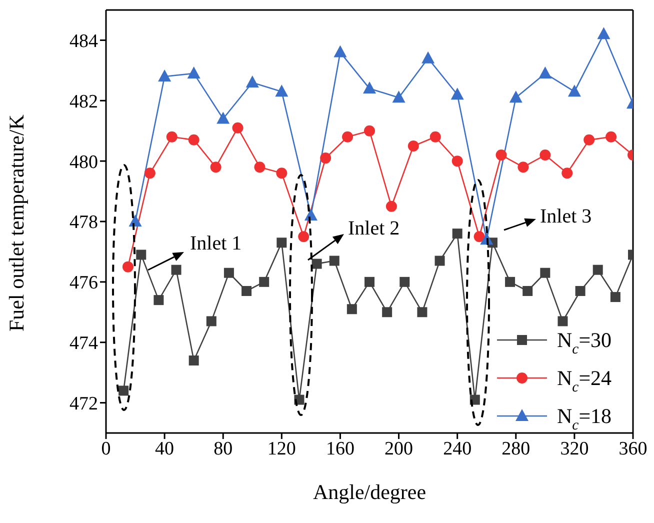 The image size is (654, 523). I want to click on legend-label: N$_{c}$=24, so click(584, 381).